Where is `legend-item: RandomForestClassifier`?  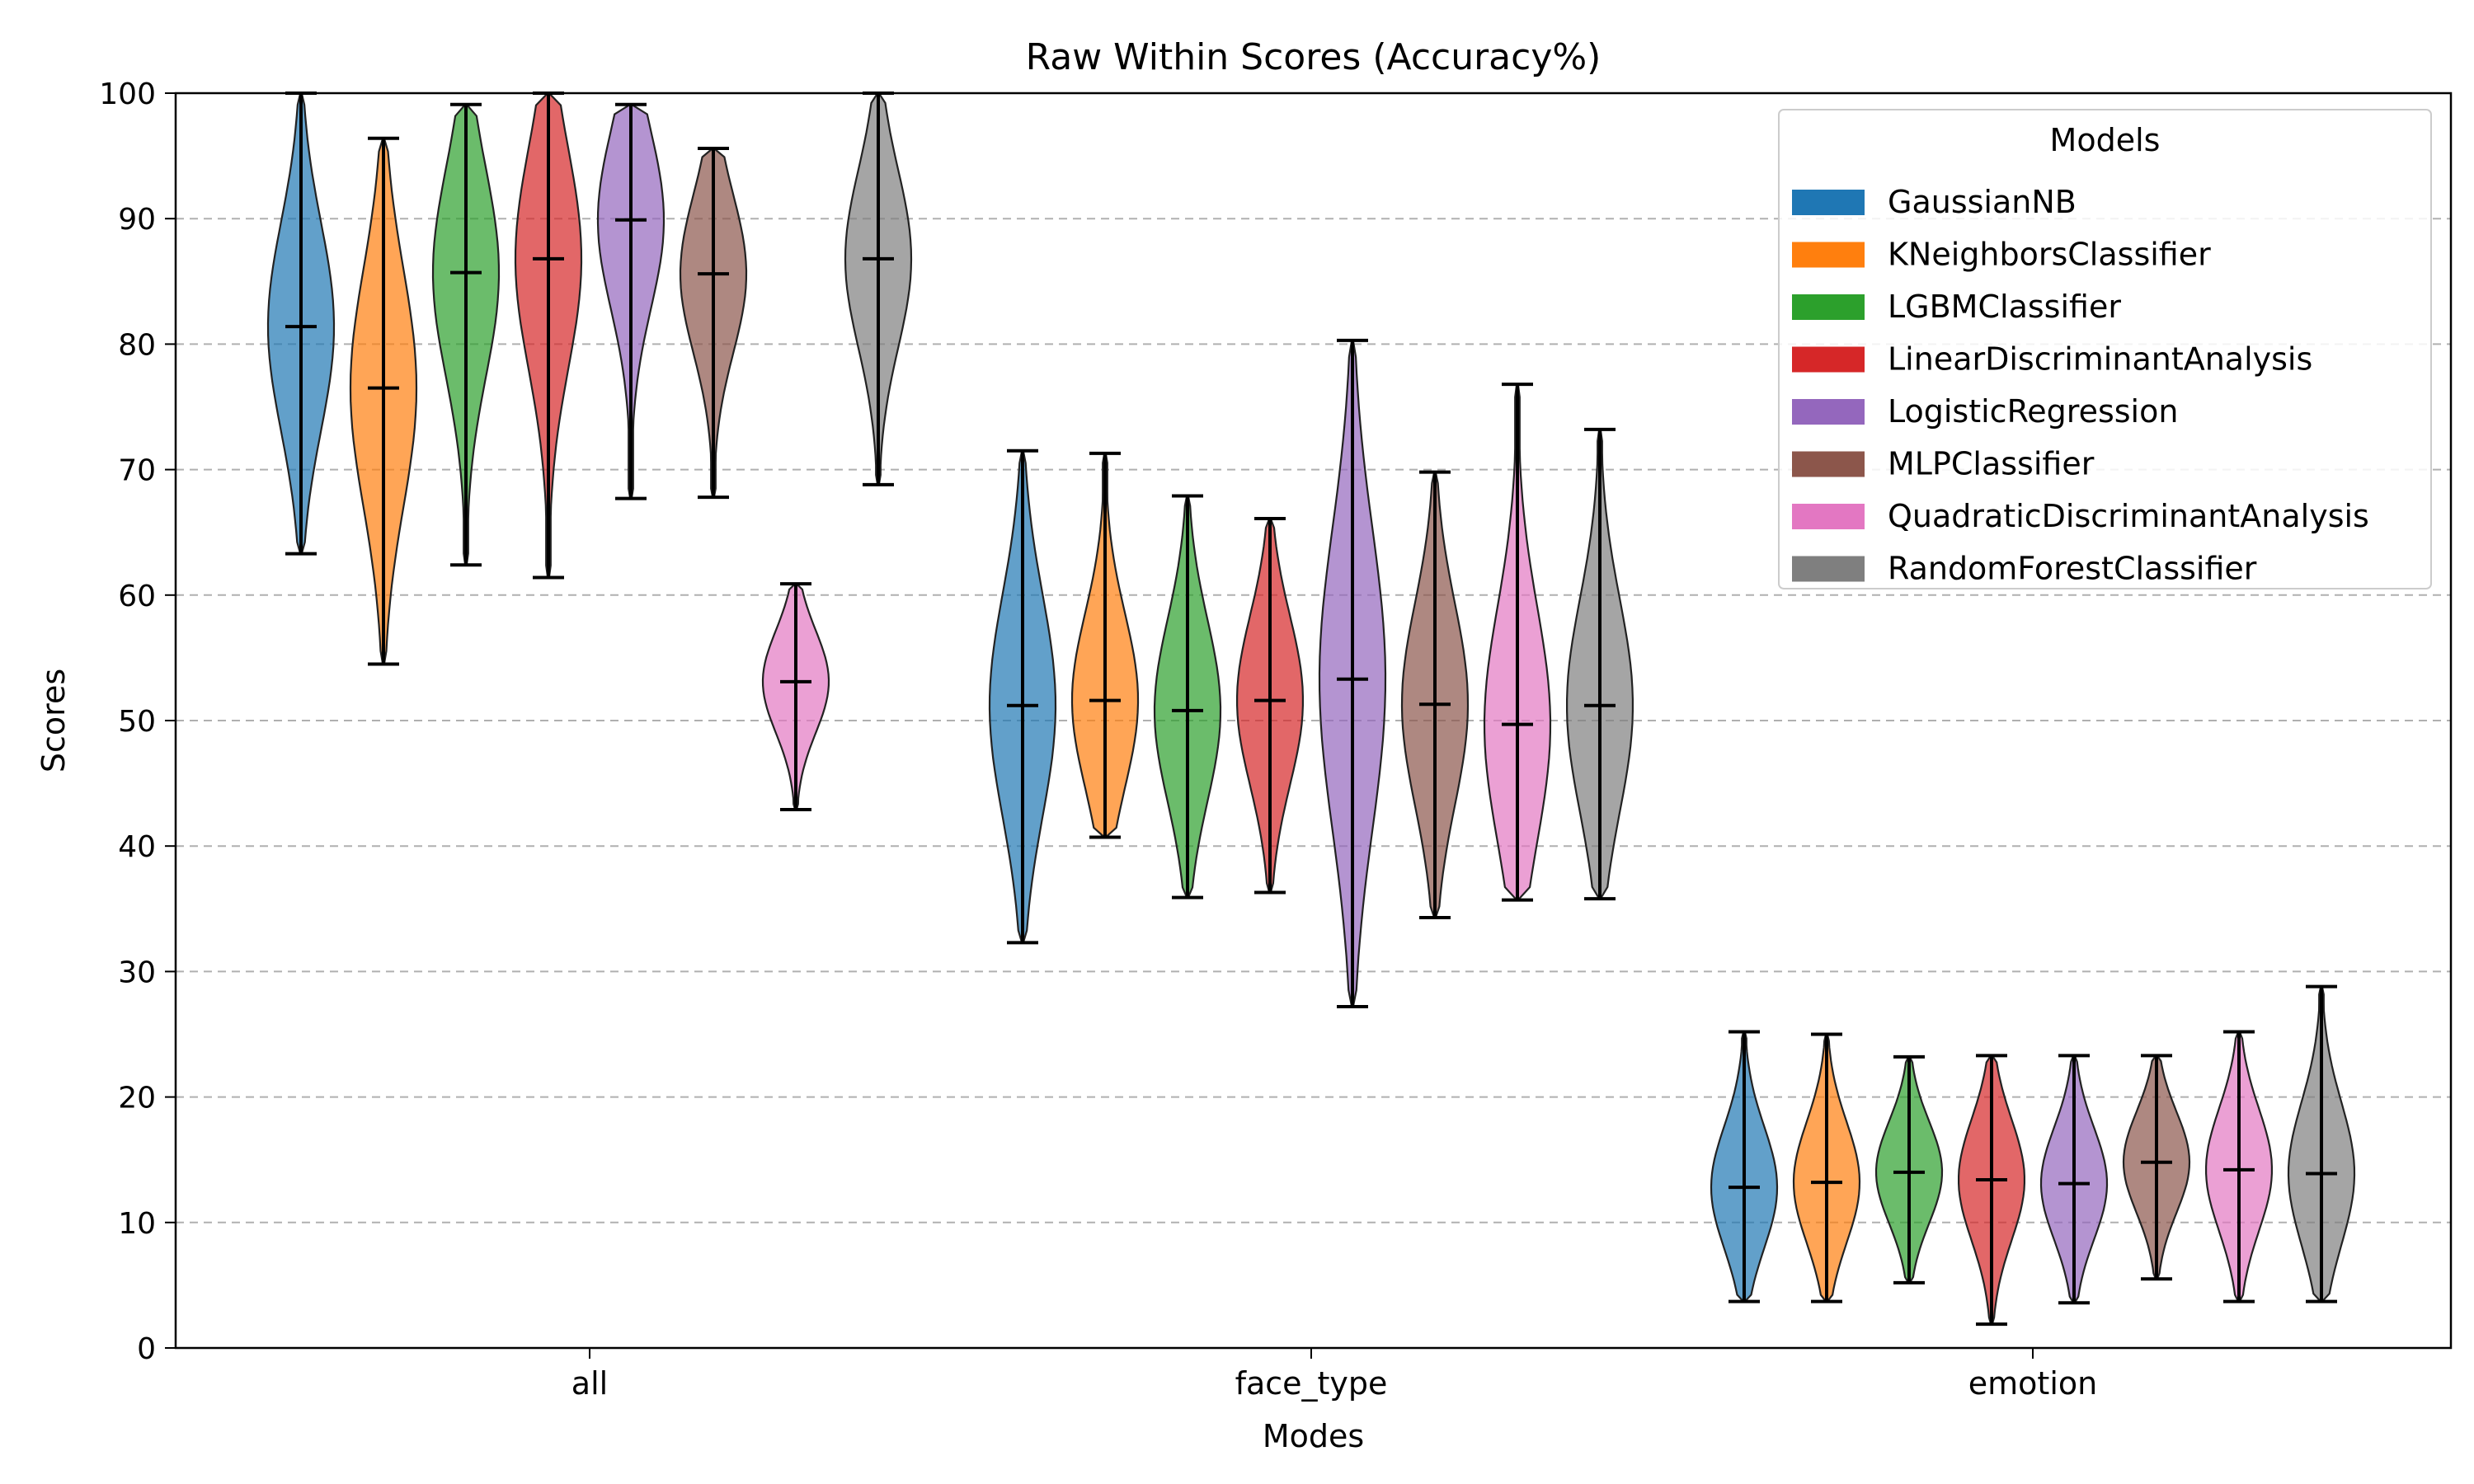
legend-item: RandomForestClassifier is located at coordinates (2024, 569).